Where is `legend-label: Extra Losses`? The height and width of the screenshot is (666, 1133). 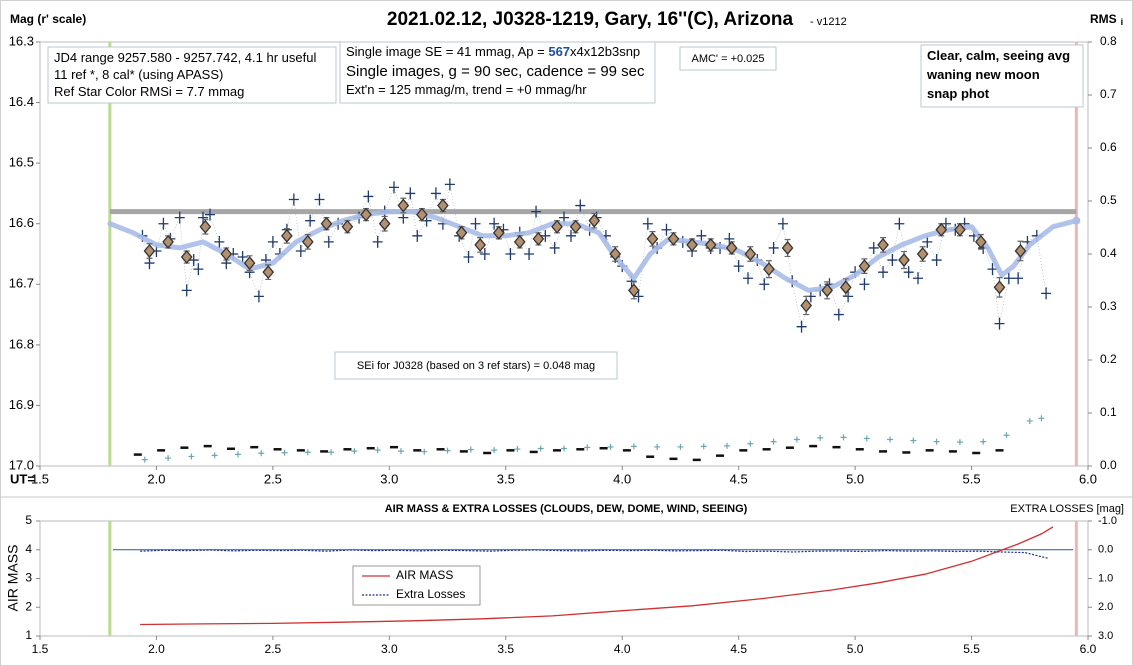 legend-label: Extra Losses is located at coordinates (430, 594).